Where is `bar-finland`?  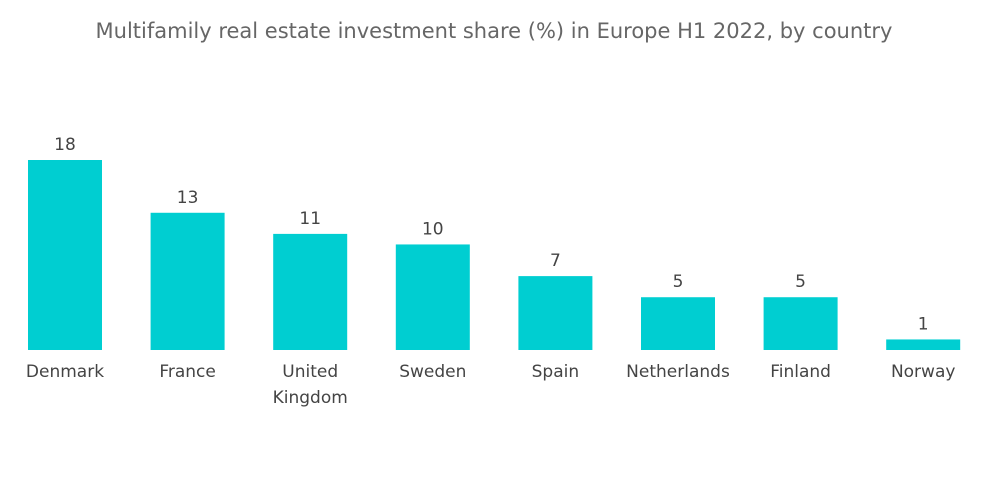 bar-finland is located at coordinates (800, 323).